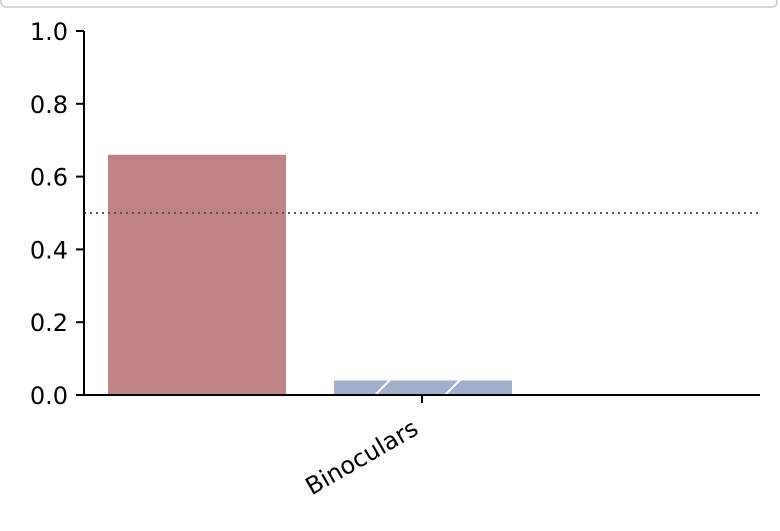 The height and width of the screenshot is (531, 780). What do you see at coordinates (362, 457) in the screenshot?
I see `x-tick-label: Binoculars` at bounding box center [362, 457].